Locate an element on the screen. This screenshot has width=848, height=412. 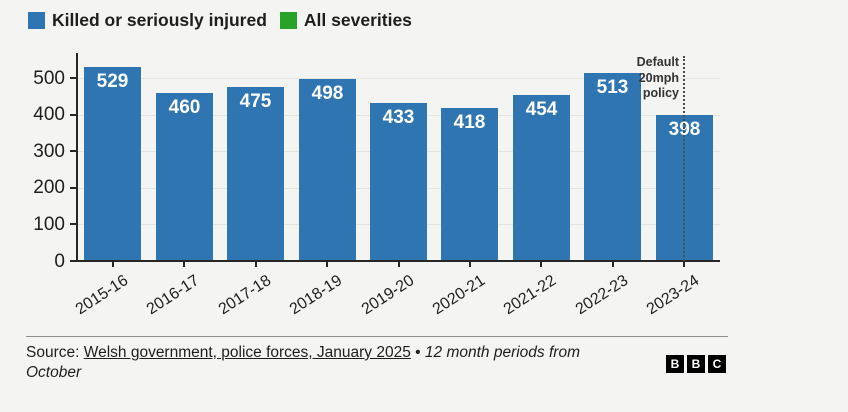
source-note: 12 month periods from October is located at coordinates (303, 362).